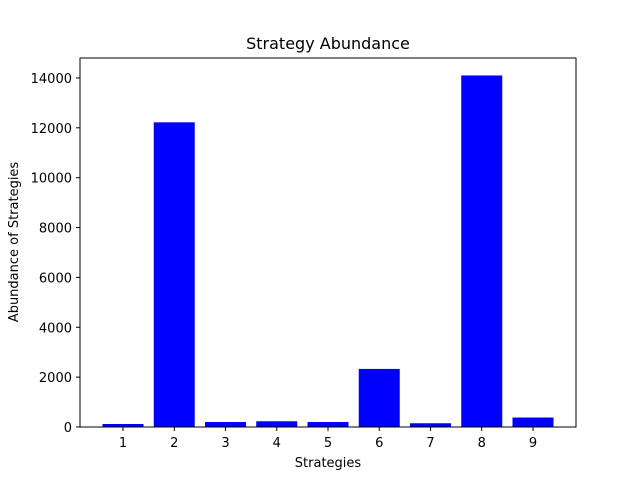 This screenshot has width=640, height=480. Describe the element at coordinates (55, 378) in the screenshot. I see `y-tick-label: 2000` at that location.